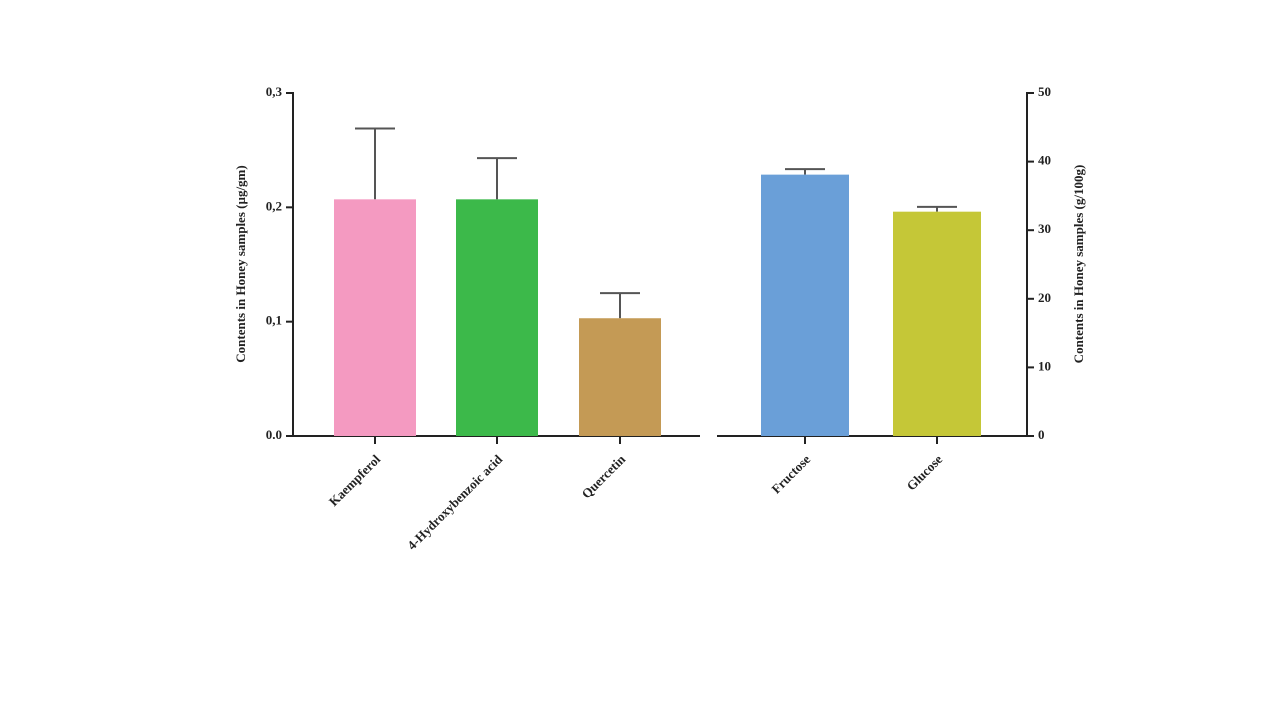 The height and width of the screenshot is (720, 1280). I want to click on y2-tick-label: 40, so click(1044, 160).